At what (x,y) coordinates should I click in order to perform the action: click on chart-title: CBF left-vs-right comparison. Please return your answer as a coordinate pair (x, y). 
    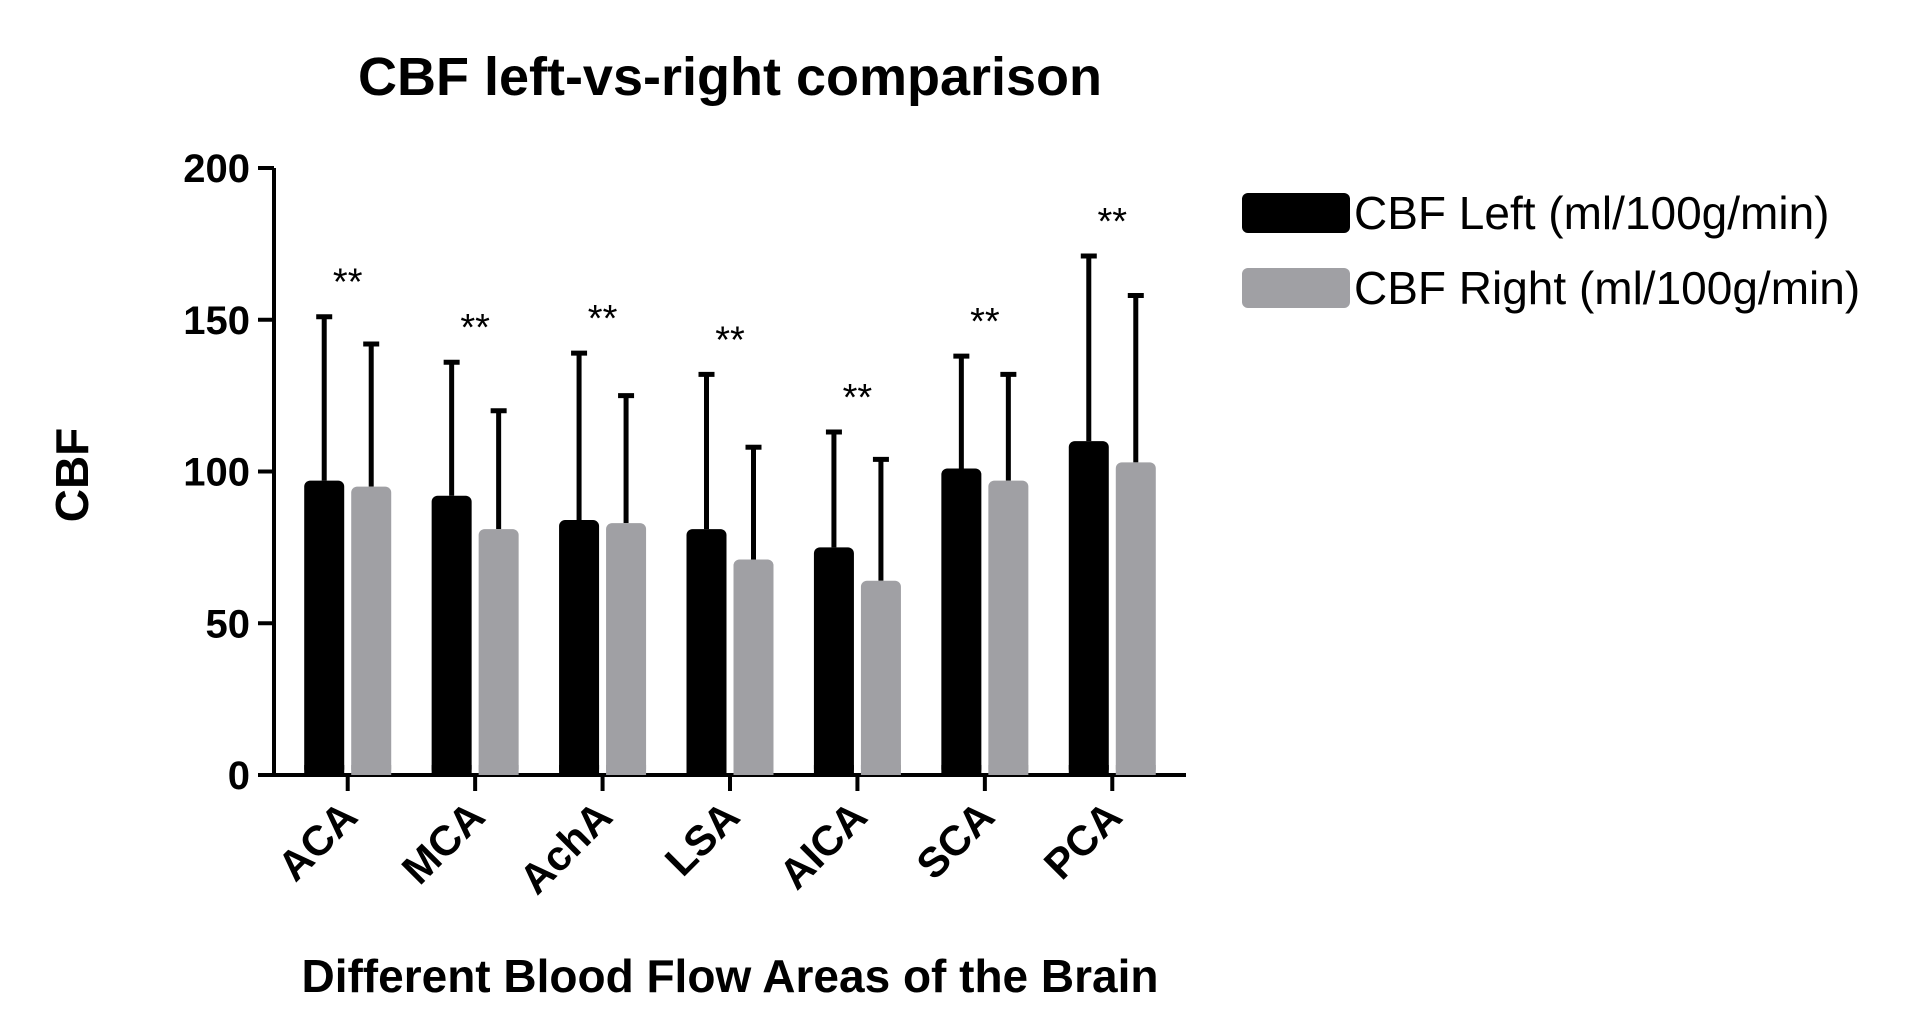
    Looking at the image, I should click on (730, 77).